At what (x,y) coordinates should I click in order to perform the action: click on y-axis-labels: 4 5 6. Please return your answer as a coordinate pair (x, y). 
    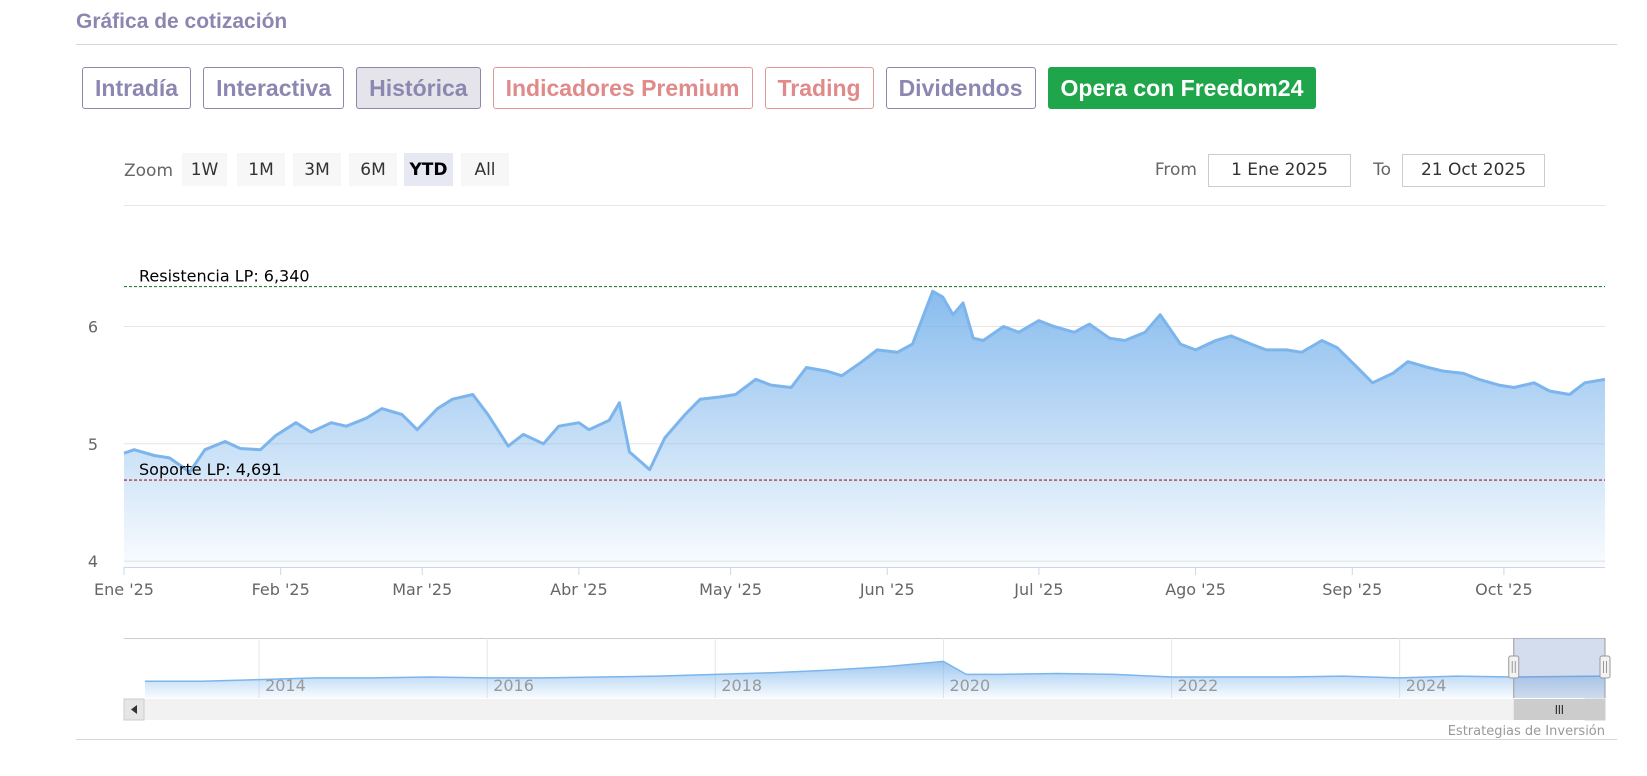
    Looking at the image, I should click on (93, 444).